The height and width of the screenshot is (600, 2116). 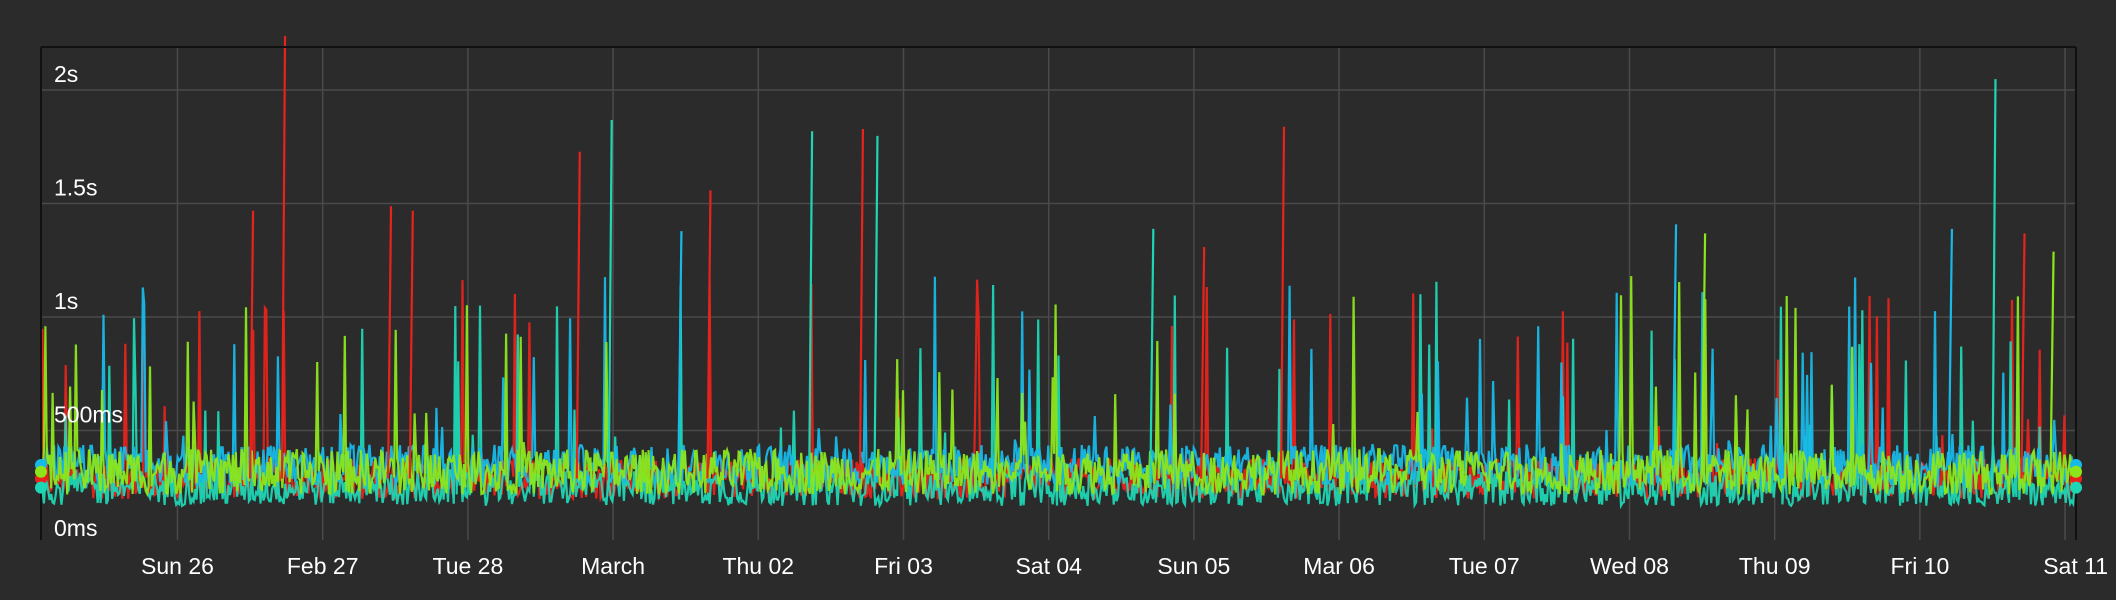 I want to click on x-tick-label: Thu 09, so click(x=1775, y=566).